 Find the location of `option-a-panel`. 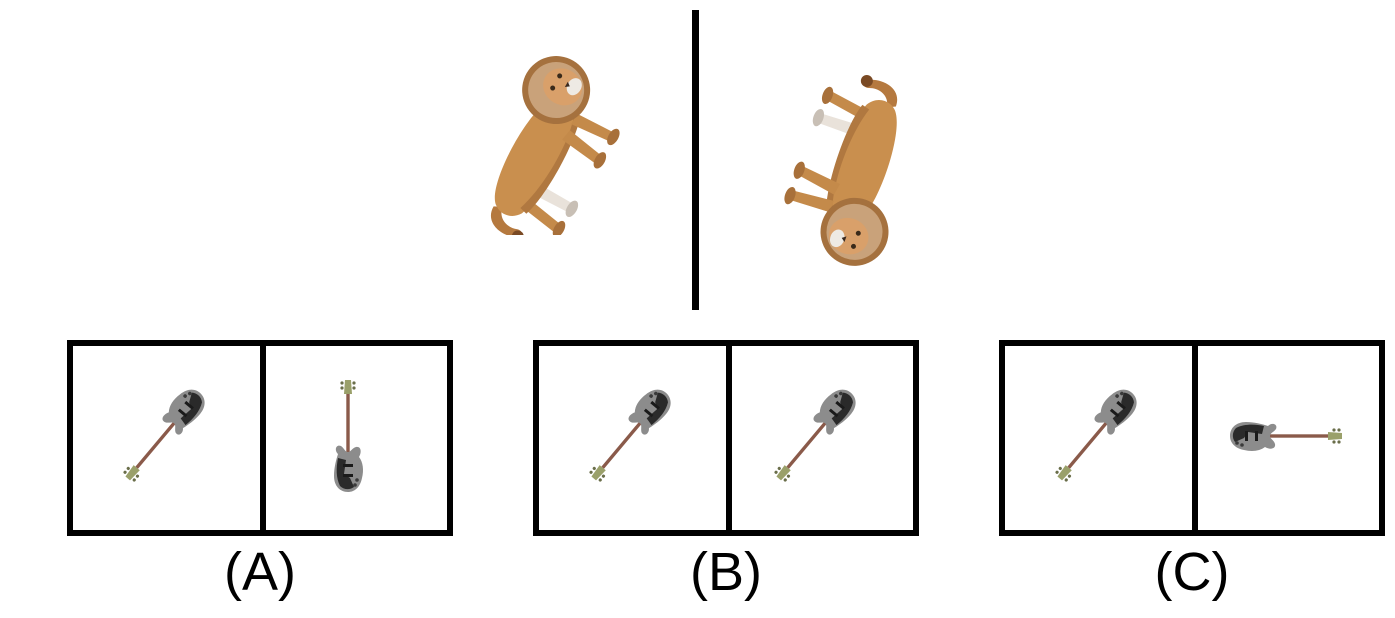

option-a-panel is located at coordinates (260, 438).